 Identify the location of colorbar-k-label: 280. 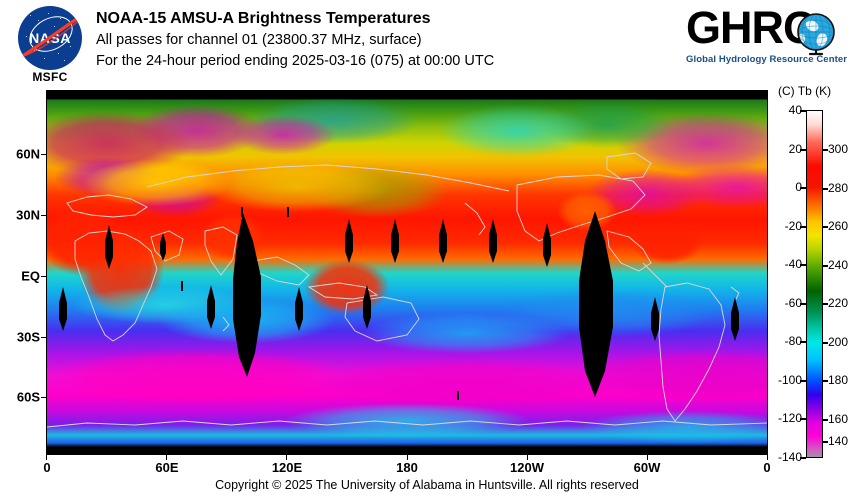
(838, 188).